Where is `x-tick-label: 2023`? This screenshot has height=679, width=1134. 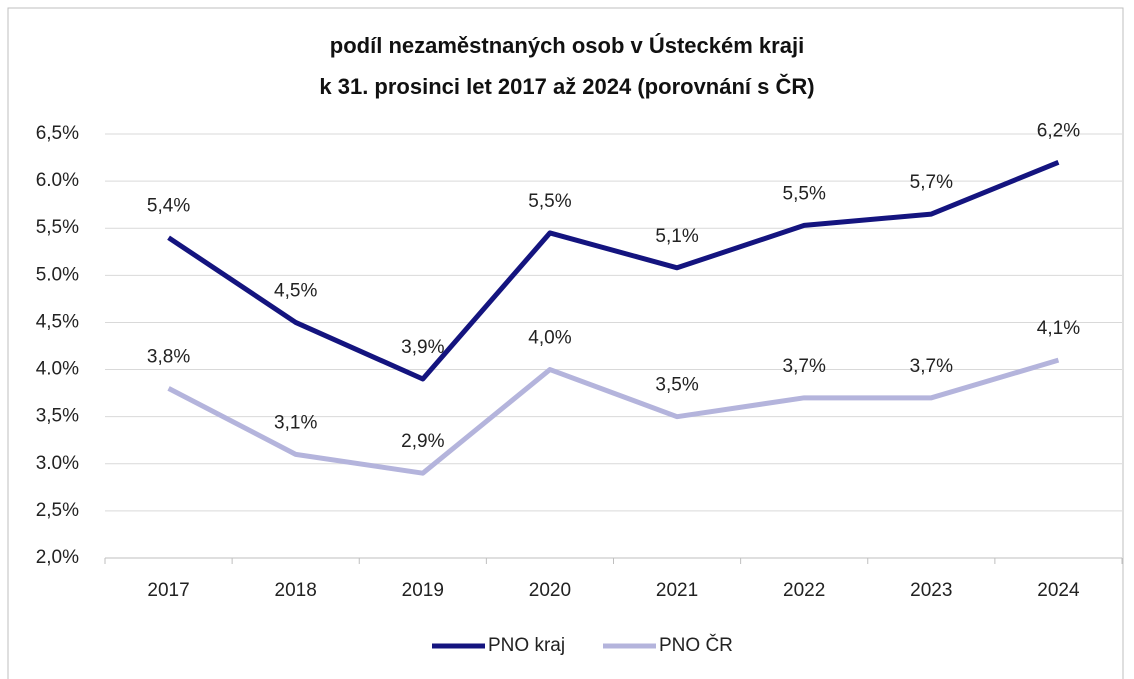 x-tick-label: 2023 is located at coordinates (931, 590).